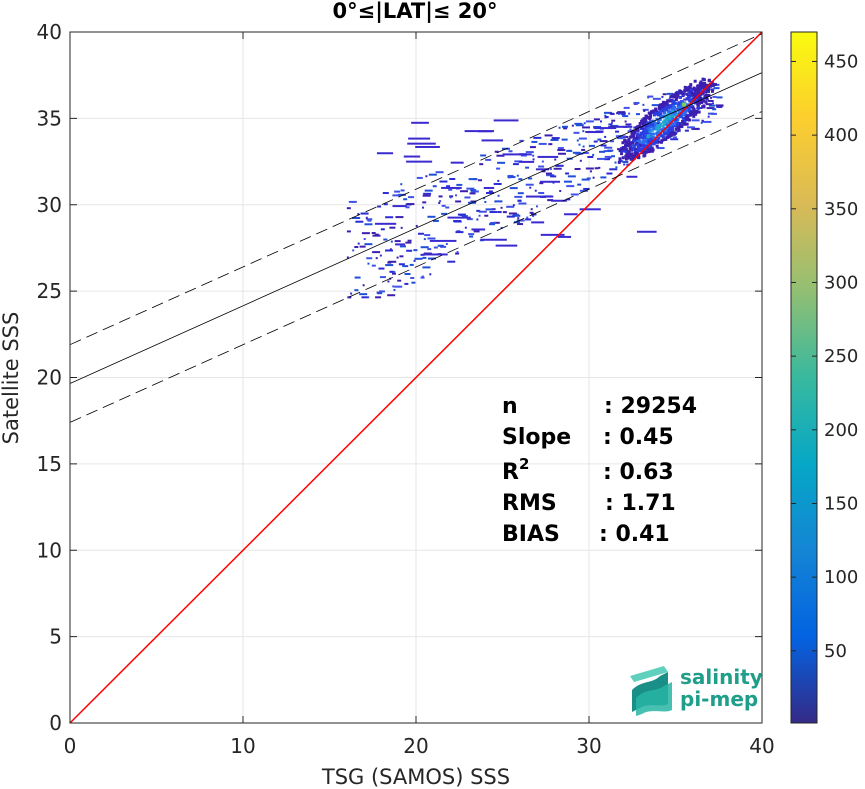 This screenshot has width=865, height=789. What do you see at coordinates (841, 430) in the screenshot?
I see `colorbar-tick-label: 200` at bounding box center [841, 430].